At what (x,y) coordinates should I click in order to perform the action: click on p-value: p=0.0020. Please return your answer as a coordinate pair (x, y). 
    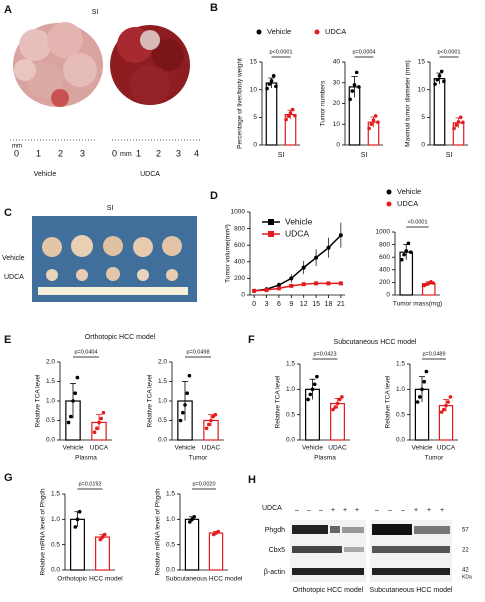
    Looking at the image, I should click on (203, 484).